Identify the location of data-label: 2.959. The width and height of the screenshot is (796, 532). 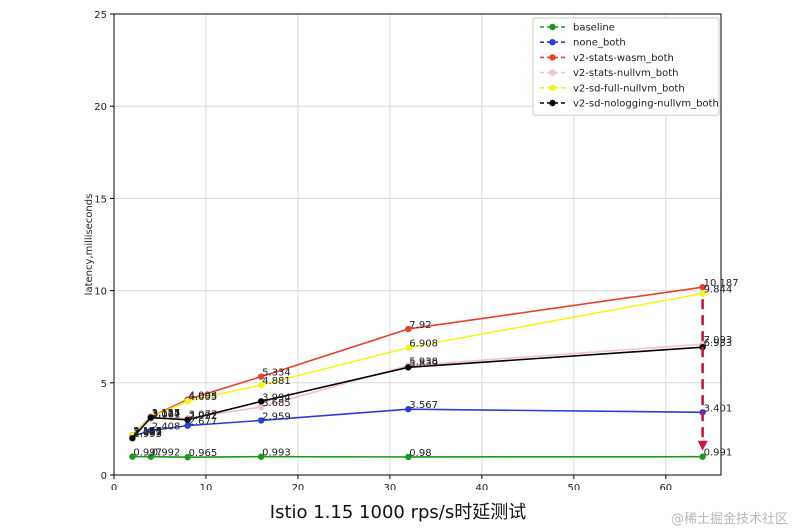
(276, 416).